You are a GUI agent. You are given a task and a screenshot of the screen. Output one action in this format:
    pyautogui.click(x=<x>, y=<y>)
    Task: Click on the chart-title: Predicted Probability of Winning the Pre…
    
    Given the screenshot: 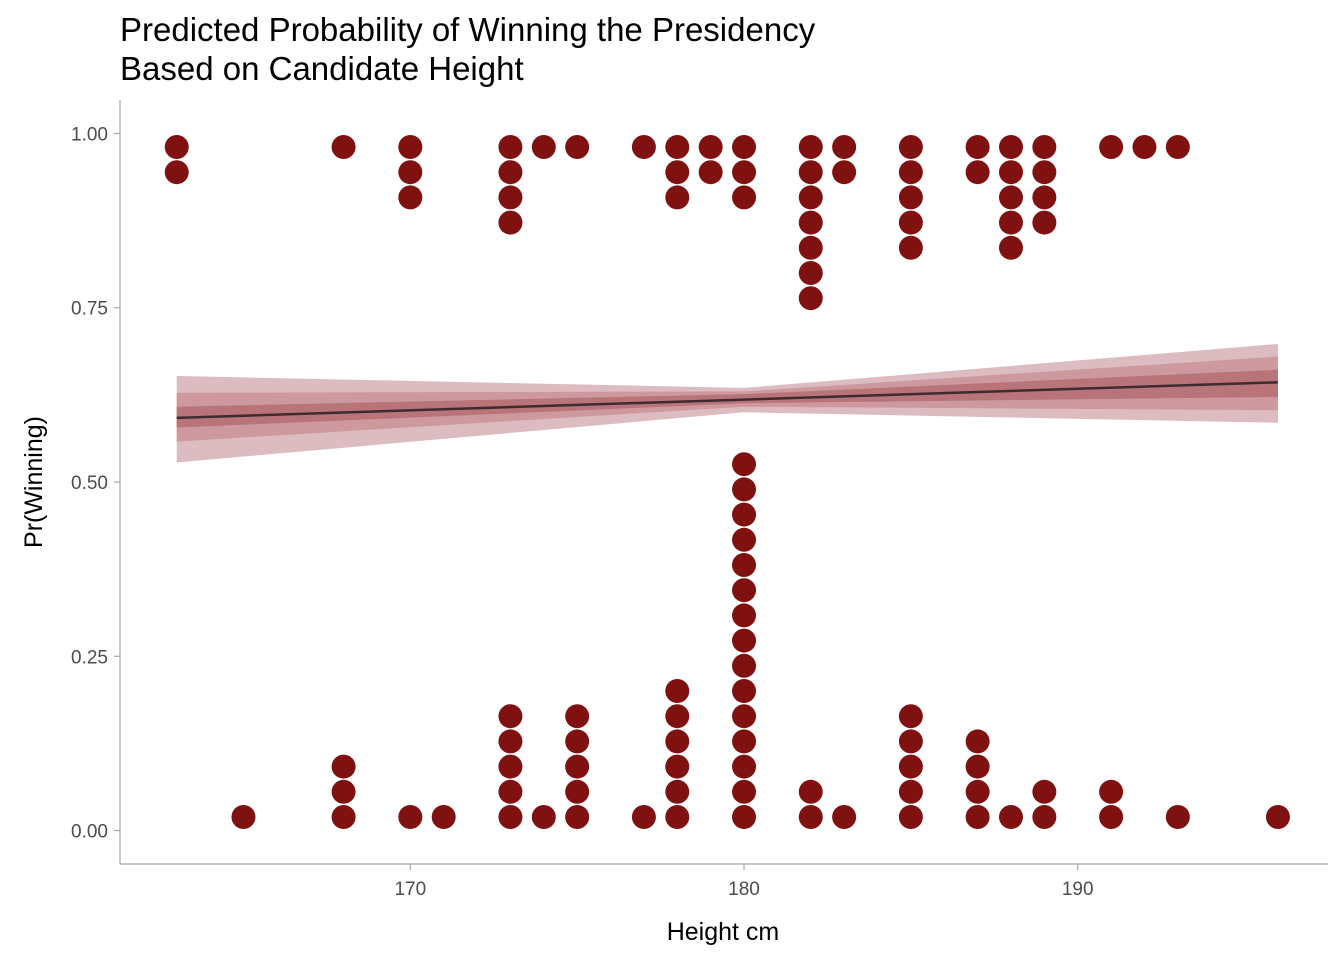 What is the action you would take?
    pyautogui.click(x=467, y=49)
    